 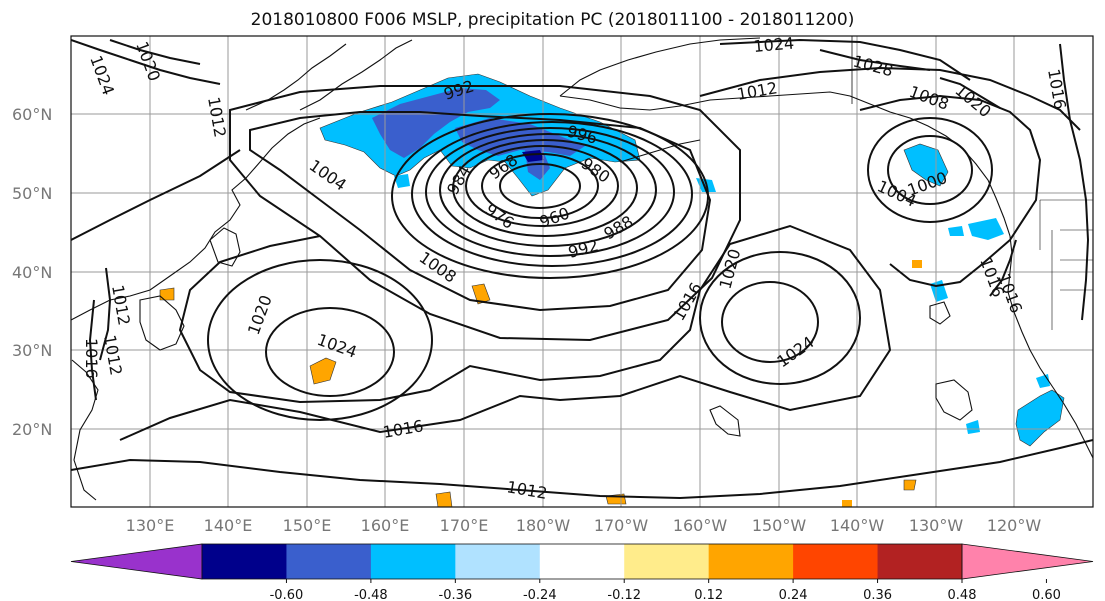 I want to click on colorbar-tick-label: 0.24, so click(x=793, y=594).